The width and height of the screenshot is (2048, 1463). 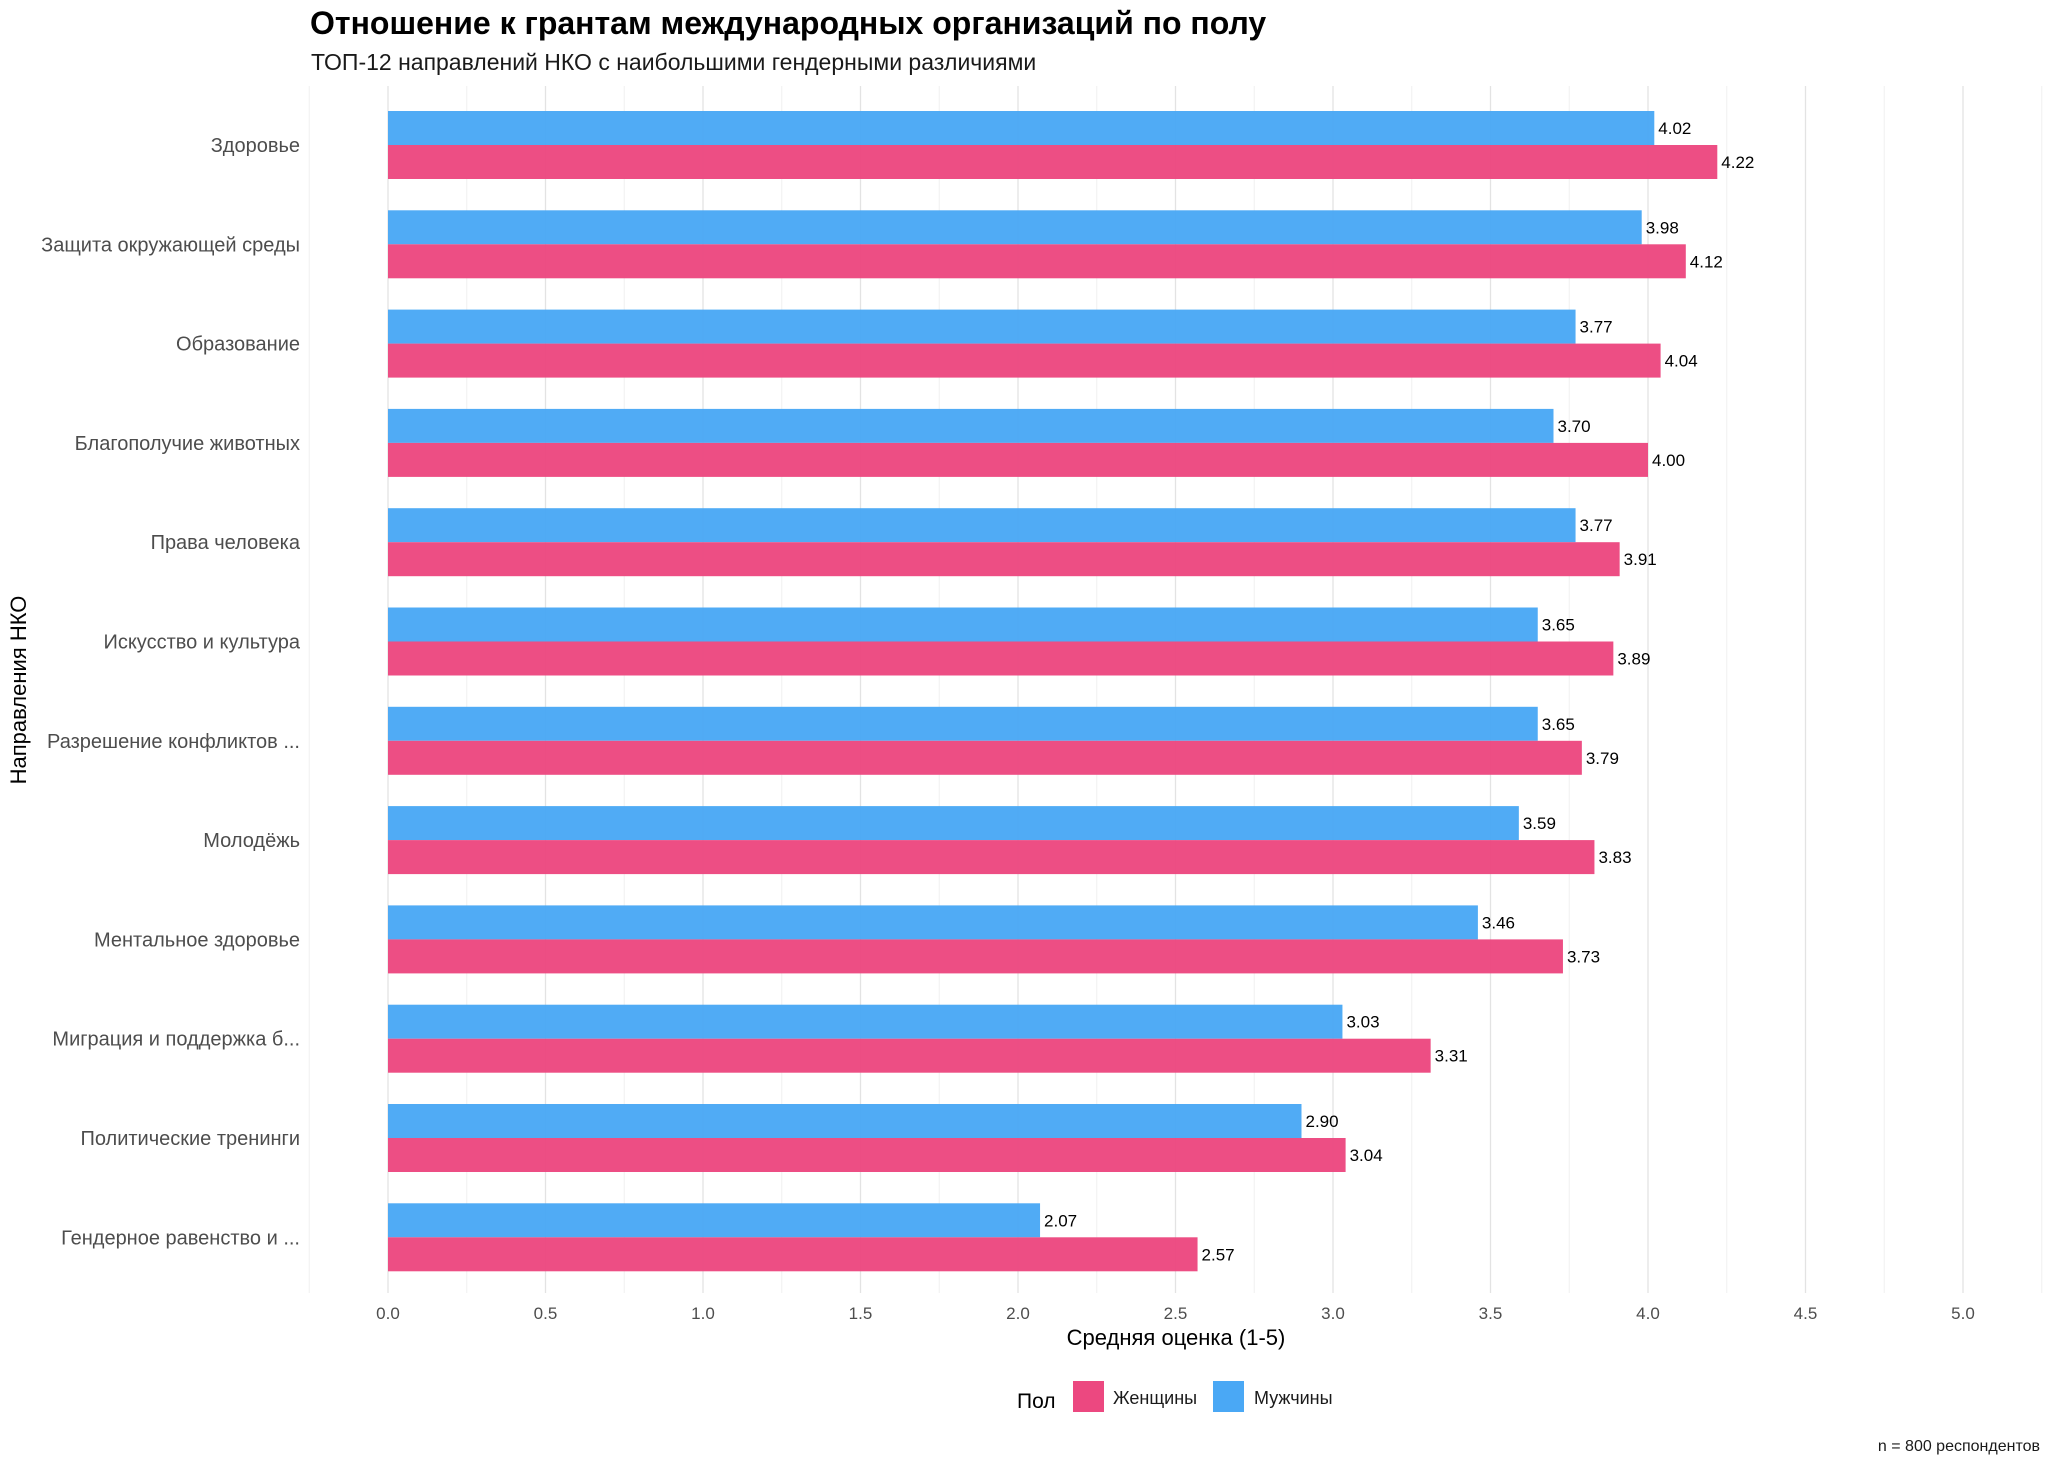 I want to click on bar-value-label-women: 4.22, so click(x=1737, y=162).